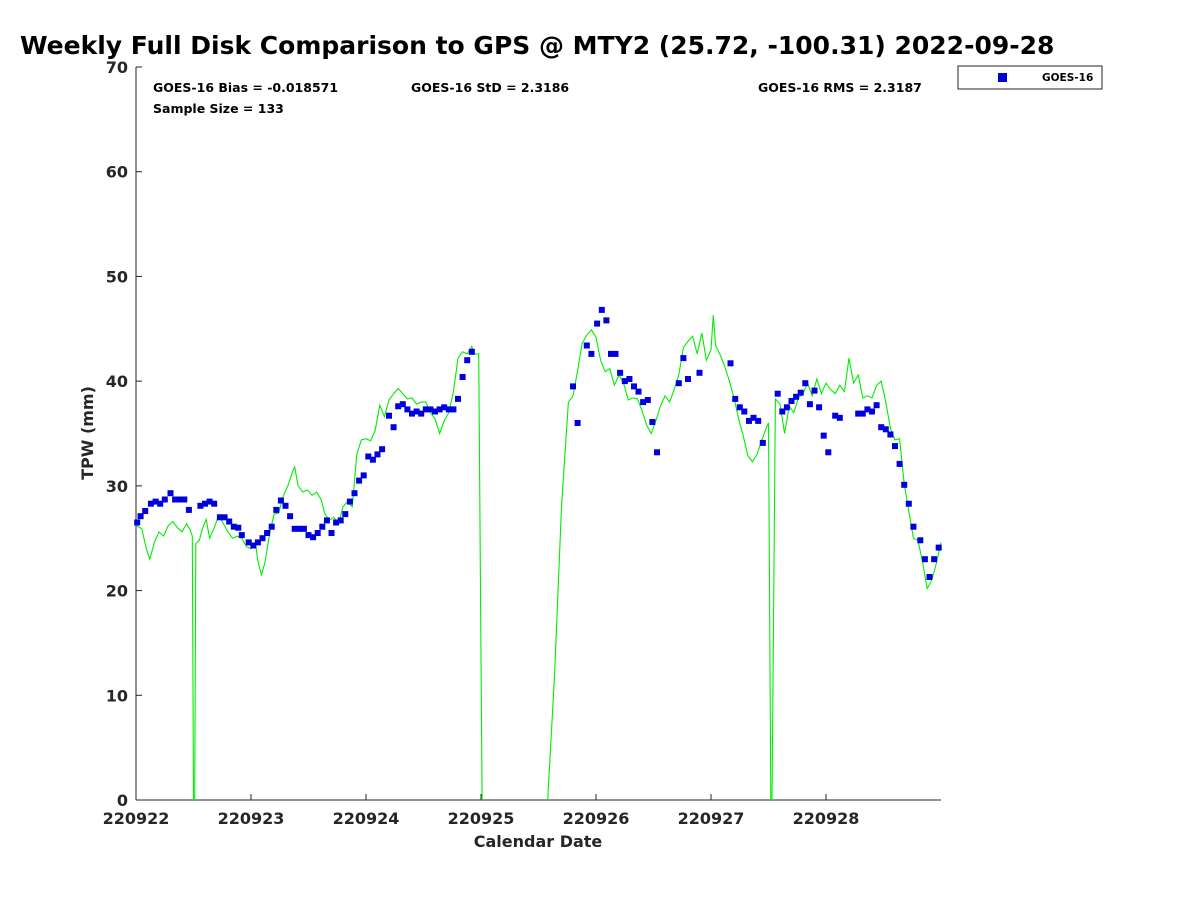 Image resolution: width=1200 pixels, height=900 pixels. What do you see at coordinates (124, 434) in the screenshot?
I see `y-ticks: 0 10 20 30 40 50 60 70` at bounding box center [124, 434].